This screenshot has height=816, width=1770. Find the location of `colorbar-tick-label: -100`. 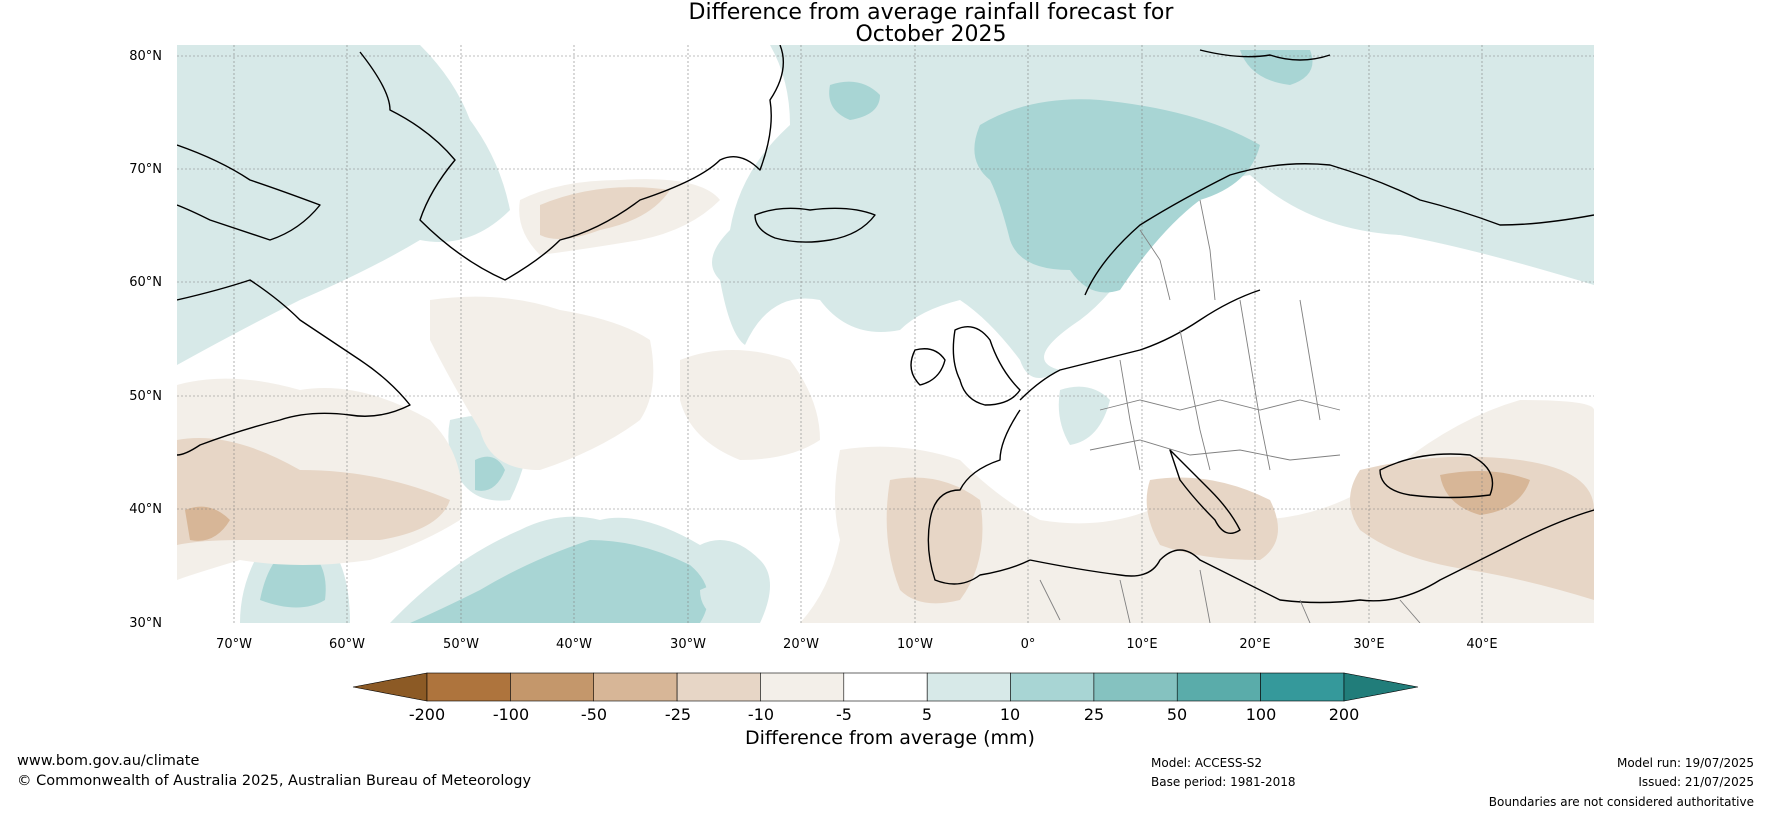

colorbar-tick-label: -100 is located at coordinates (511, 714).